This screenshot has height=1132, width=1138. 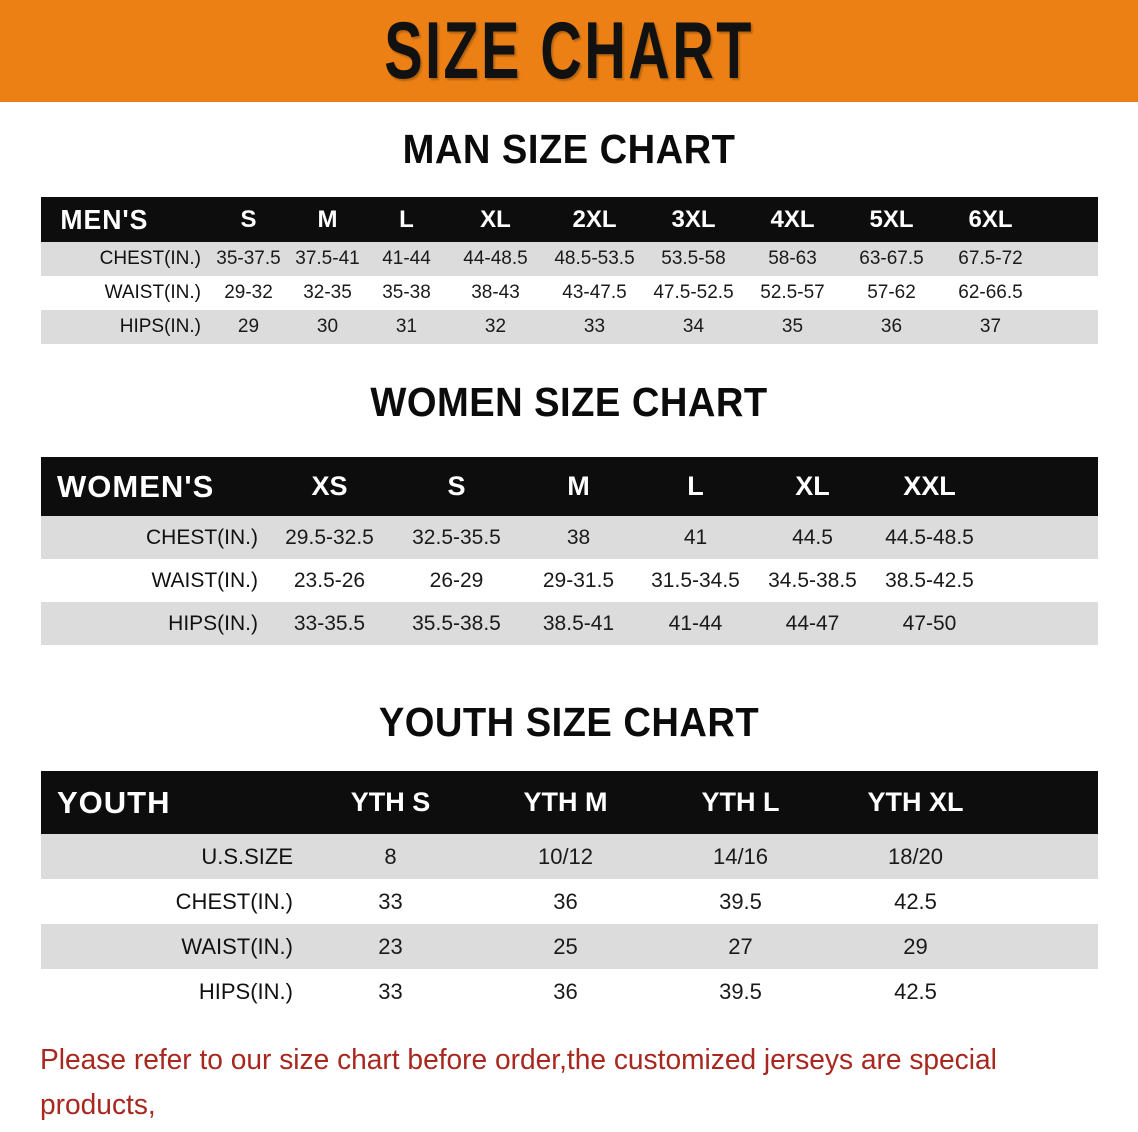 What do you see at coordinates (578, 580) in the screenshot?
I see `table-cell: 29-31.5` at bounding box center [578, 580].